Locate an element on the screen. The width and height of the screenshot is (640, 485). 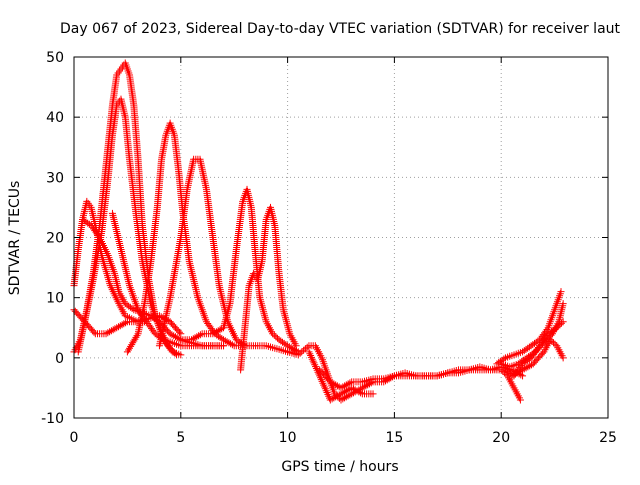
y-tick-label: 30 is located at coordinates (55, 178).